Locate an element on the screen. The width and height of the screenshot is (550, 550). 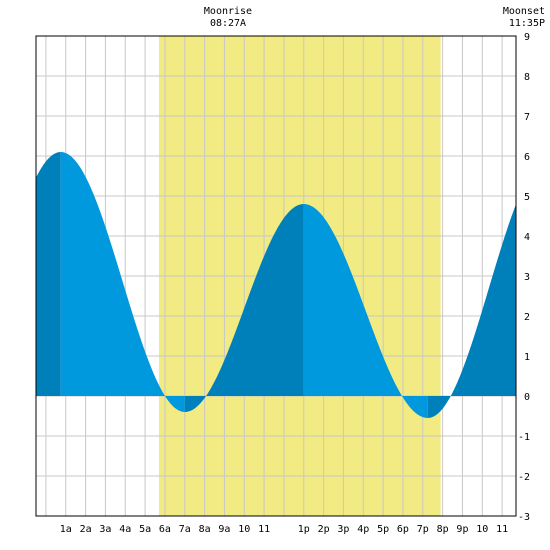
x-tick-label: 2p is located at coordinates (324, 529).